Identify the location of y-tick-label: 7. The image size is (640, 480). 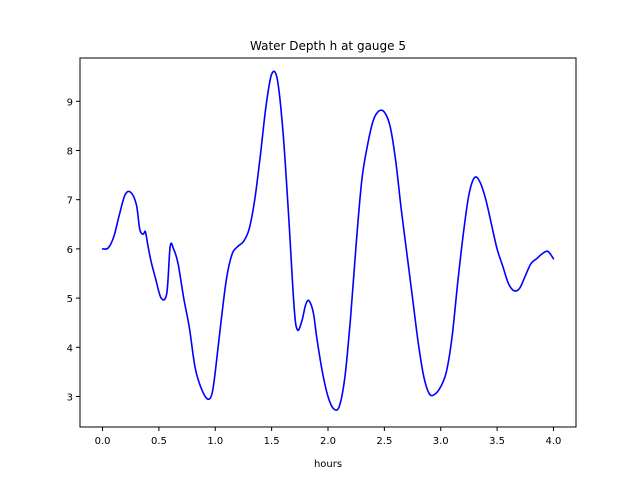
(70, 201).